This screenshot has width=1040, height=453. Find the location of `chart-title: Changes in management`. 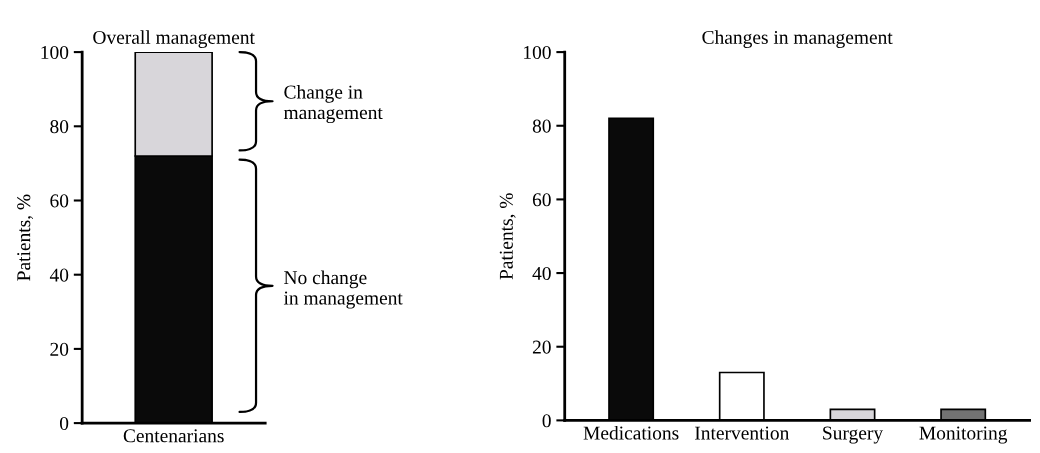

chart-title: Changes in management is located at coordinates (797, 39).